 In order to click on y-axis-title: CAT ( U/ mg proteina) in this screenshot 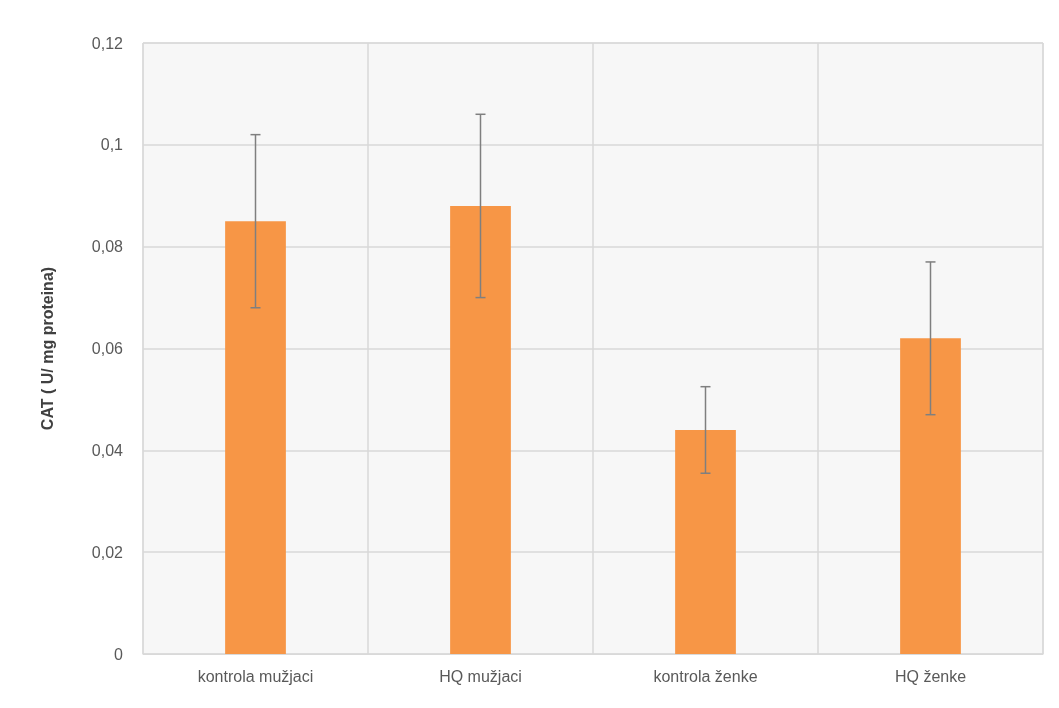, I will do `click(47, 348)`.